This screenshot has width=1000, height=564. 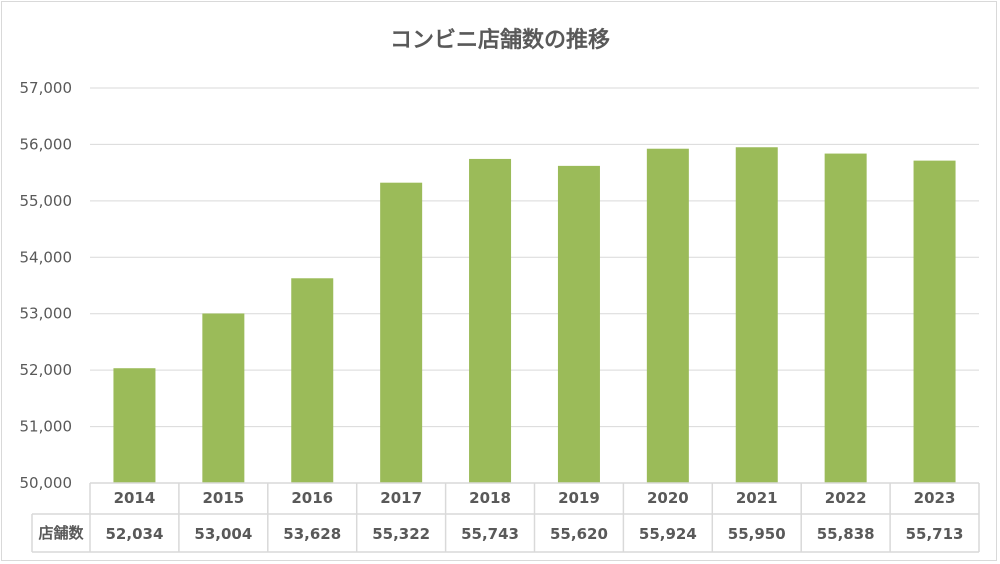 What do you see at coordinates (935, 534) in the screenshot?
I see `data-table-value: 55,713` at bounding box center [935, 534].